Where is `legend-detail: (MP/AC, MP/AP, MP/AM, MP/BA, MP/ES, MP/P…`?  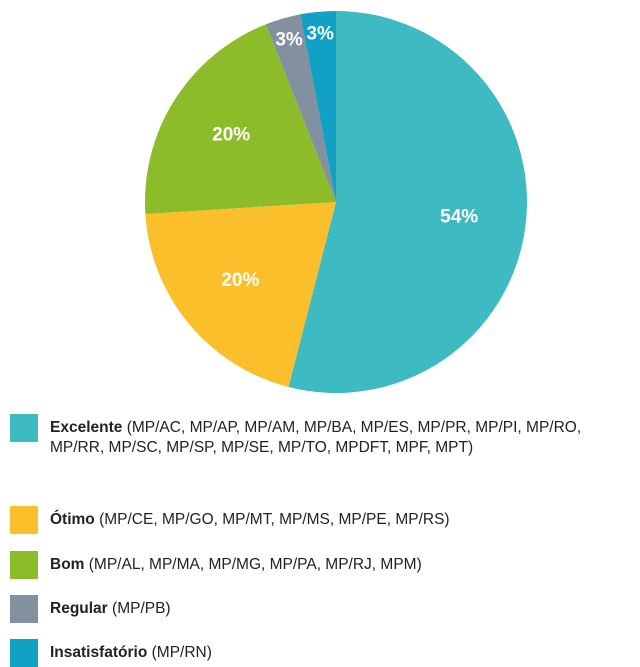
legend-detail: (MP/AC, MP/AP, MP/AM, MP/BA, MP/ES, MP/P… is located at coordinates (316, 437).